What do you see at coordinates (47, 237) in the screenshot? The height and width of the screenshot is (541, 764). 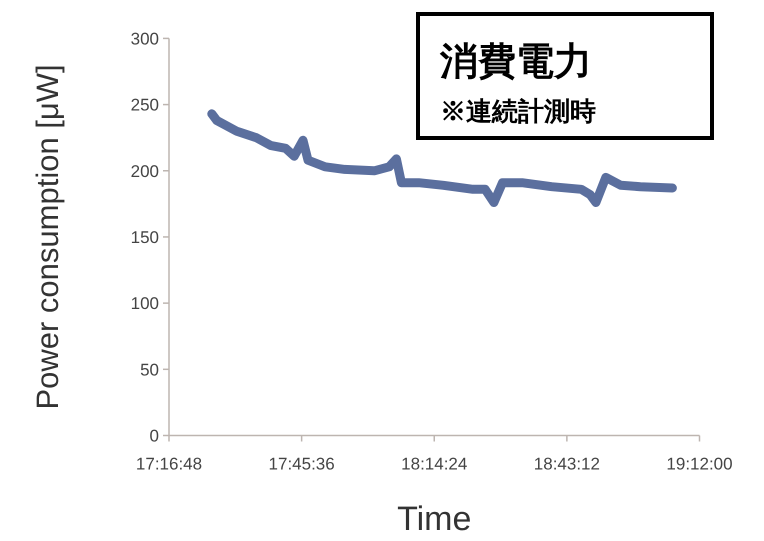 I see `y-axis-title: Power consumption [μW]` at bounding box center [47, 237].